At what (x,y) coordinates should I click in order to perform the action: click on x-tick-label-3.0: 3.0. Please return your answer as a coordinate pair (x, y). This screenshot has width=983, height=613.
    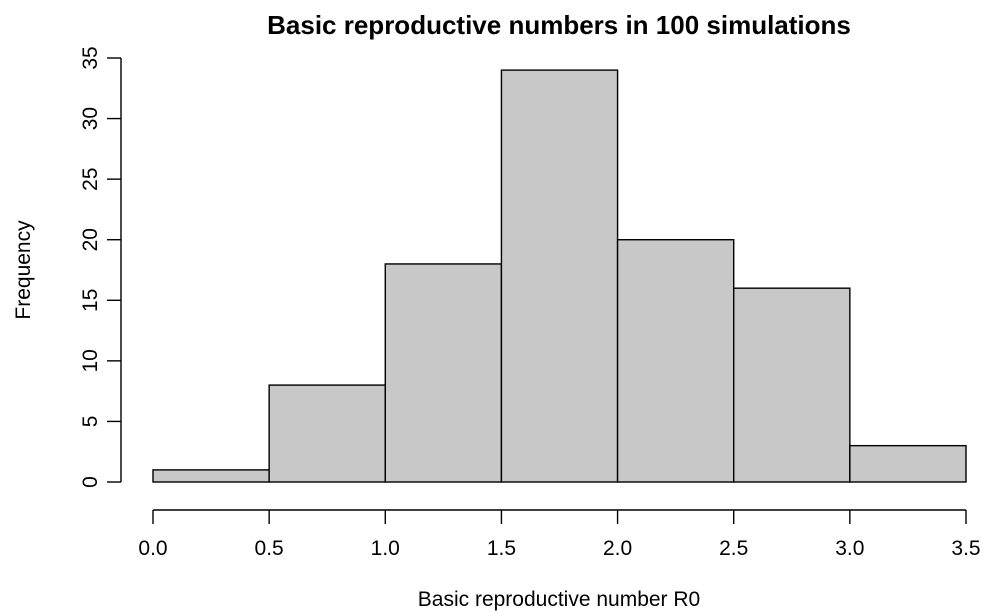
    Looking at the image, I should click on (849, 548).